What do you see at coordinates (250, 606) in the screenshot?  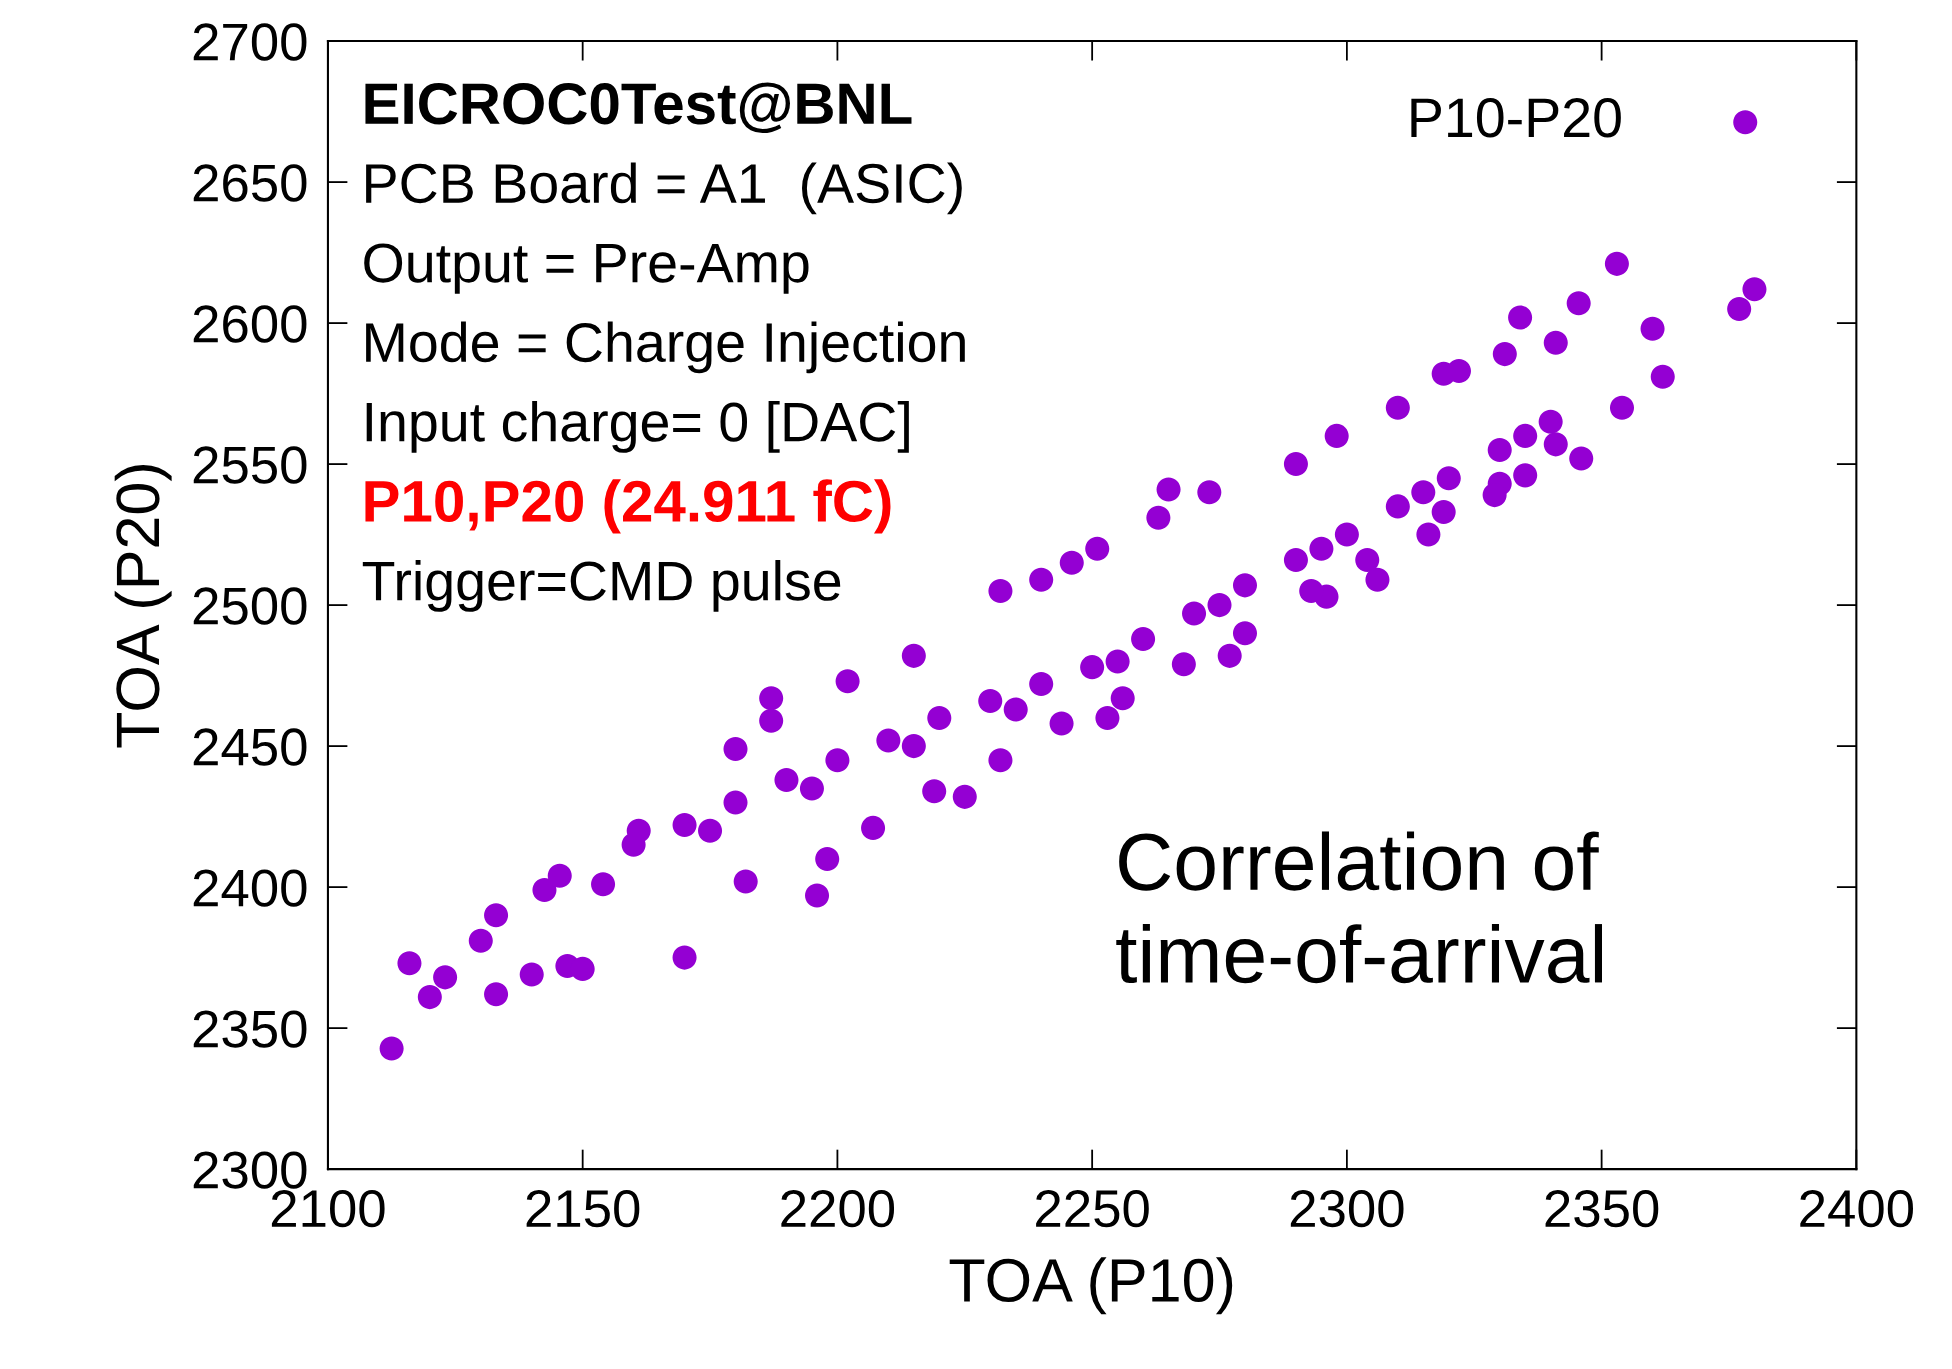 I see `y-tick-label: 2500` at bounding box center [250, 606].